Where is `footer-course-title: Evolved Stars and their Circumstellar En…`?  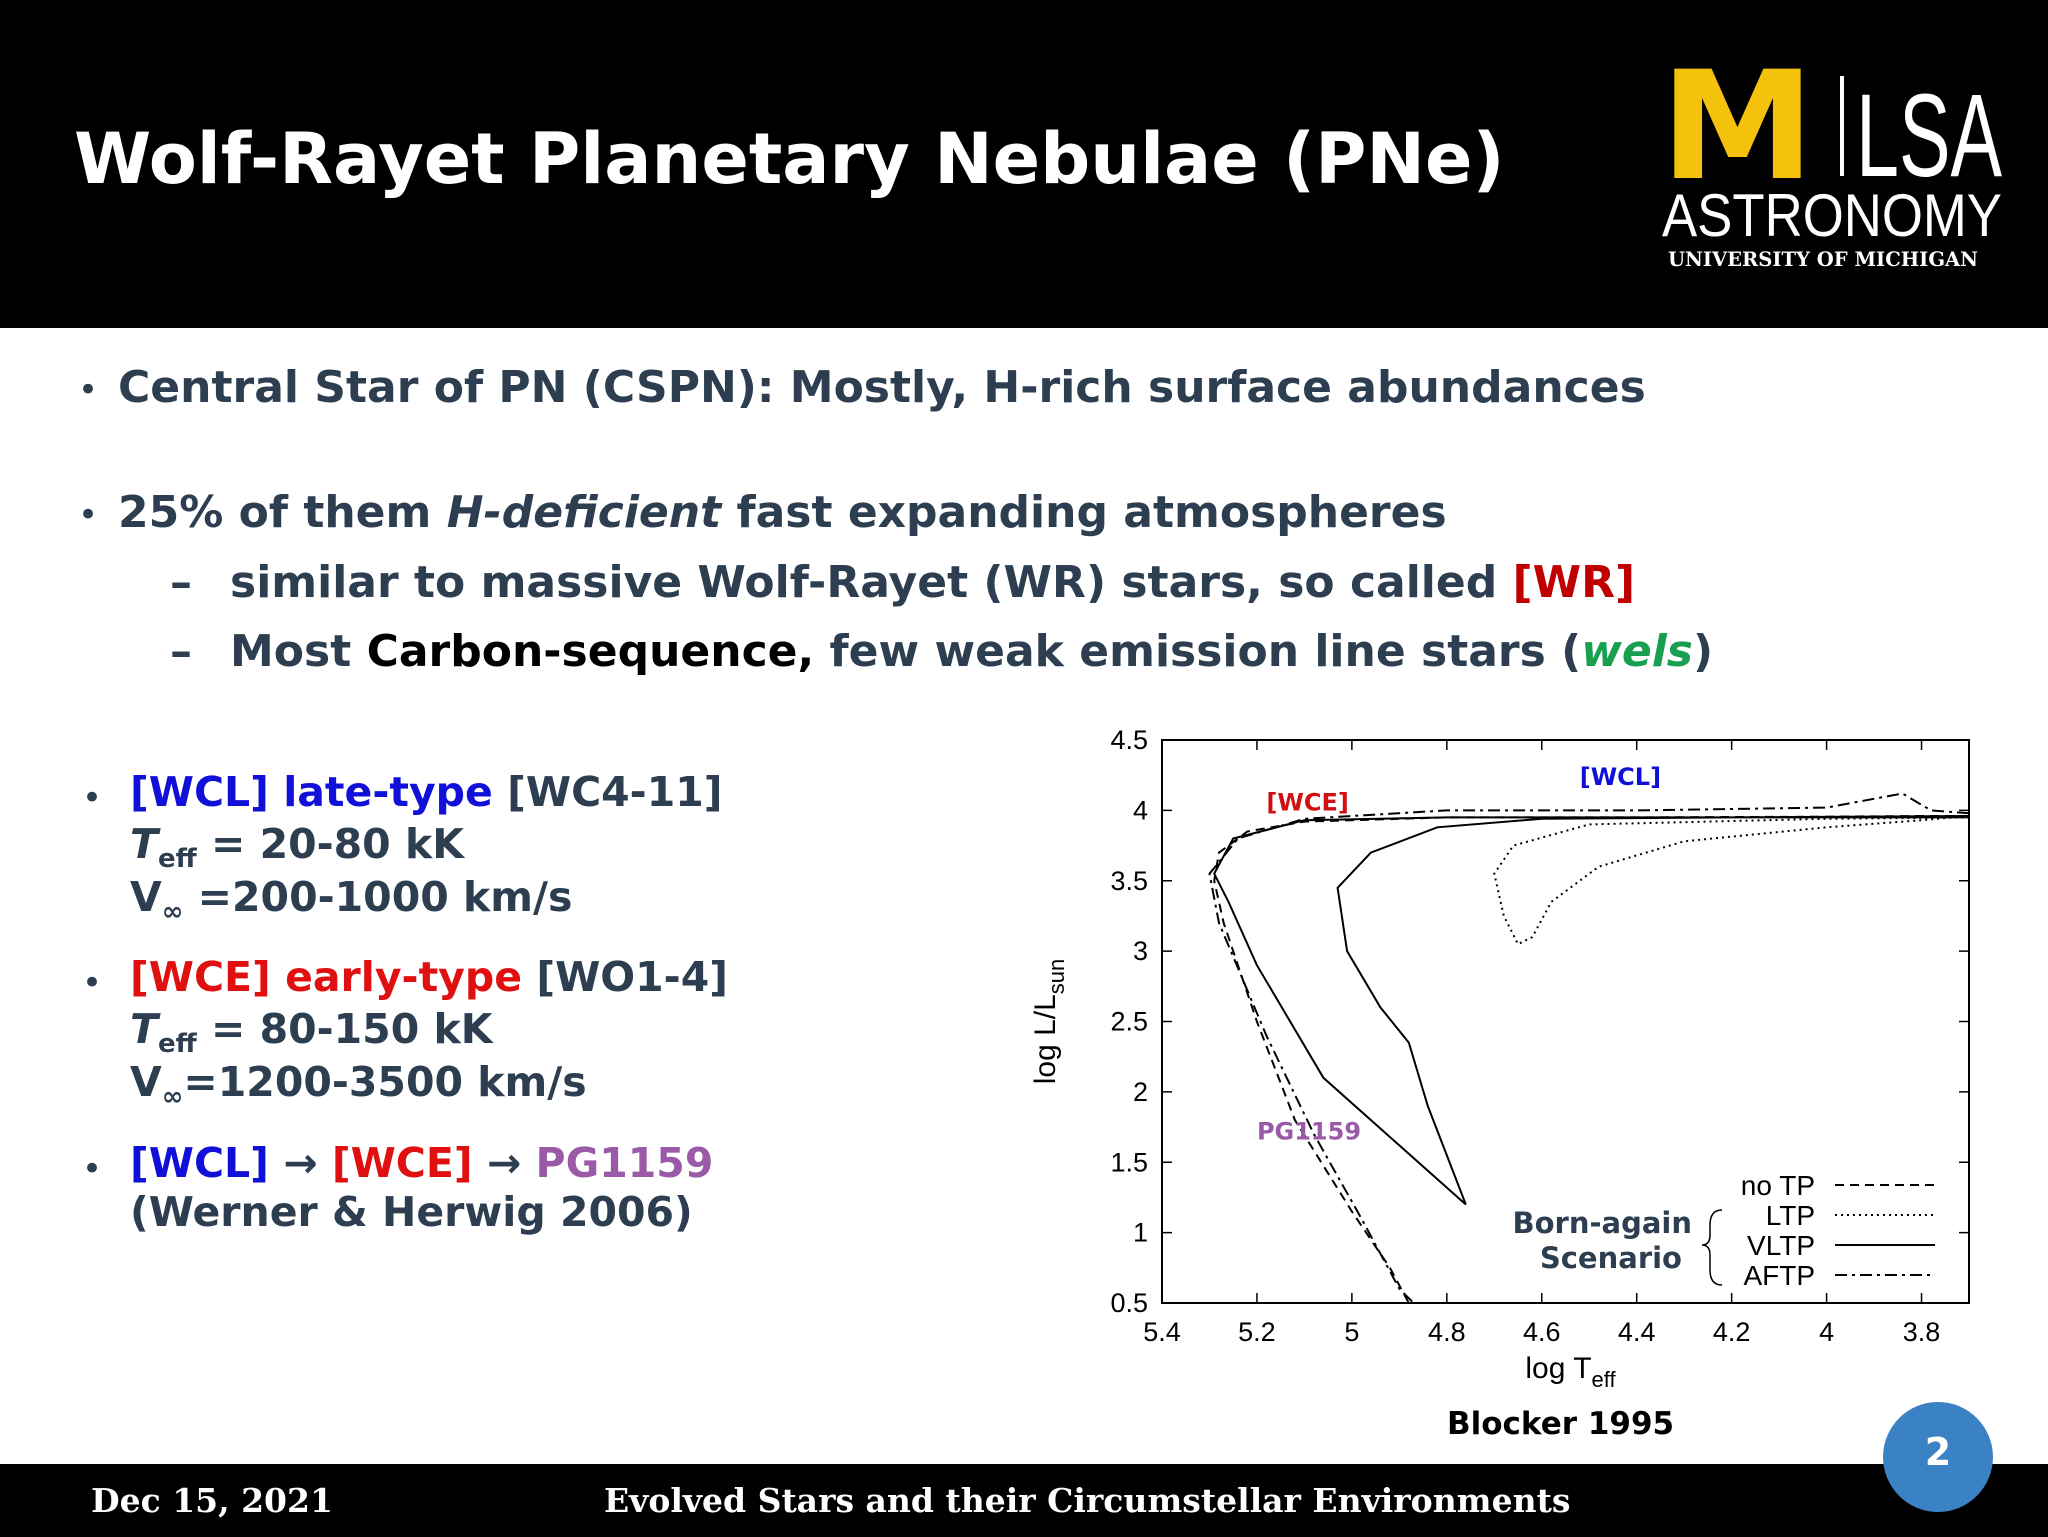
footer-course-title: Evolved Stars and their Circumstellar En… is located at coordinates (1087, 1500).